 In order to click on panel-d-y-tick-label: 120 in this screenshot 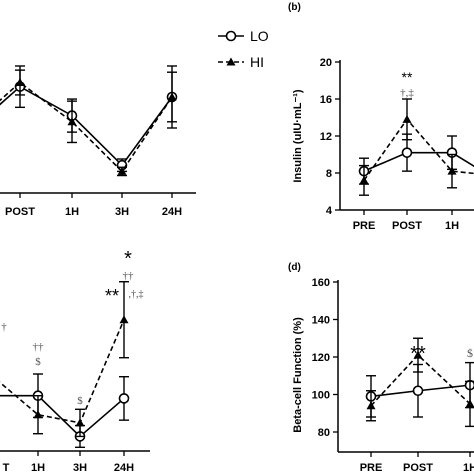, I will do `click(321, 358)`.